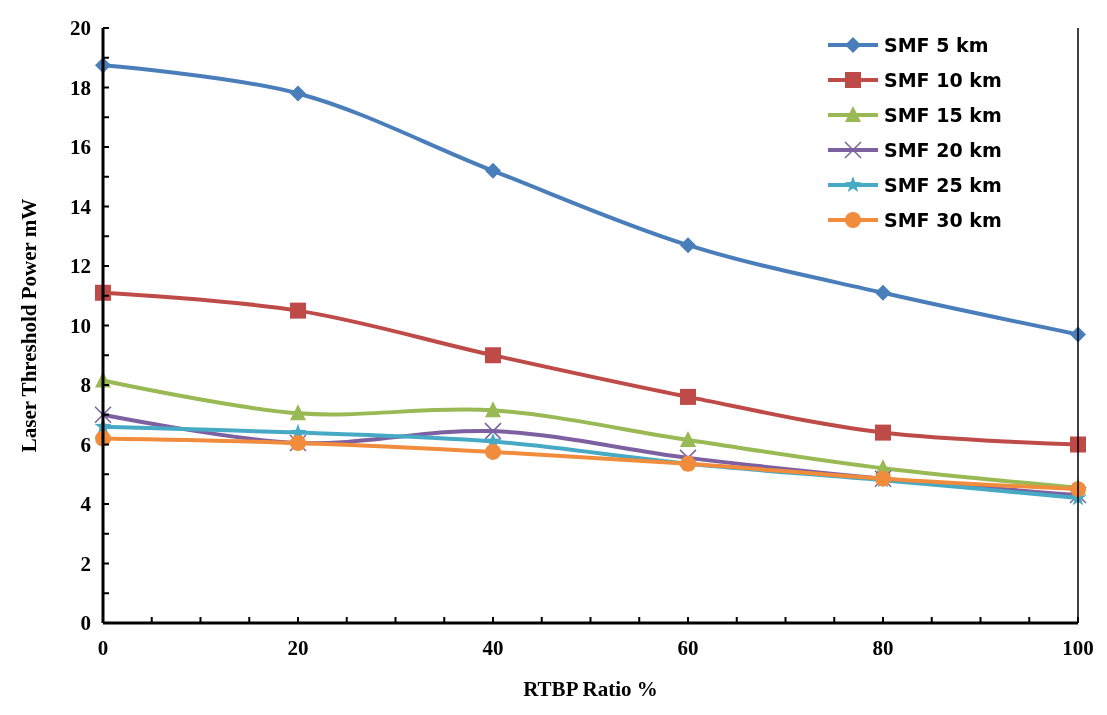 The image size is (1107, 715). Describe the element at coordinates (29, 325) in the screenshot. I see `y-axis-title: Laser Threshold Power mW` at that location.